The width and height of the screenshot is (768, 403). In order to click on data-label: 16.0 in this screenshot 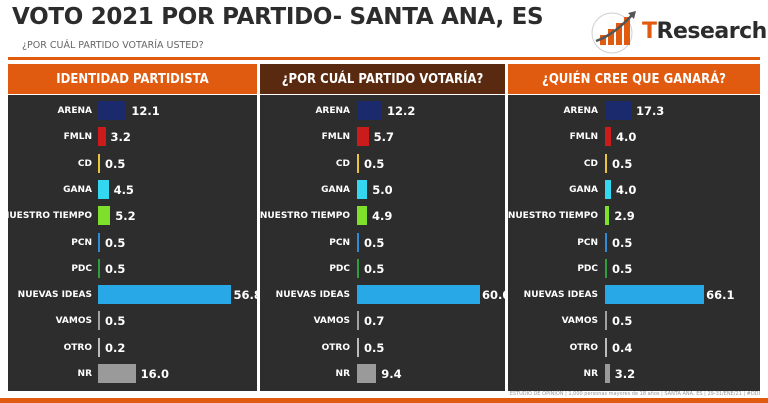, I will do `click(154, 374)`.